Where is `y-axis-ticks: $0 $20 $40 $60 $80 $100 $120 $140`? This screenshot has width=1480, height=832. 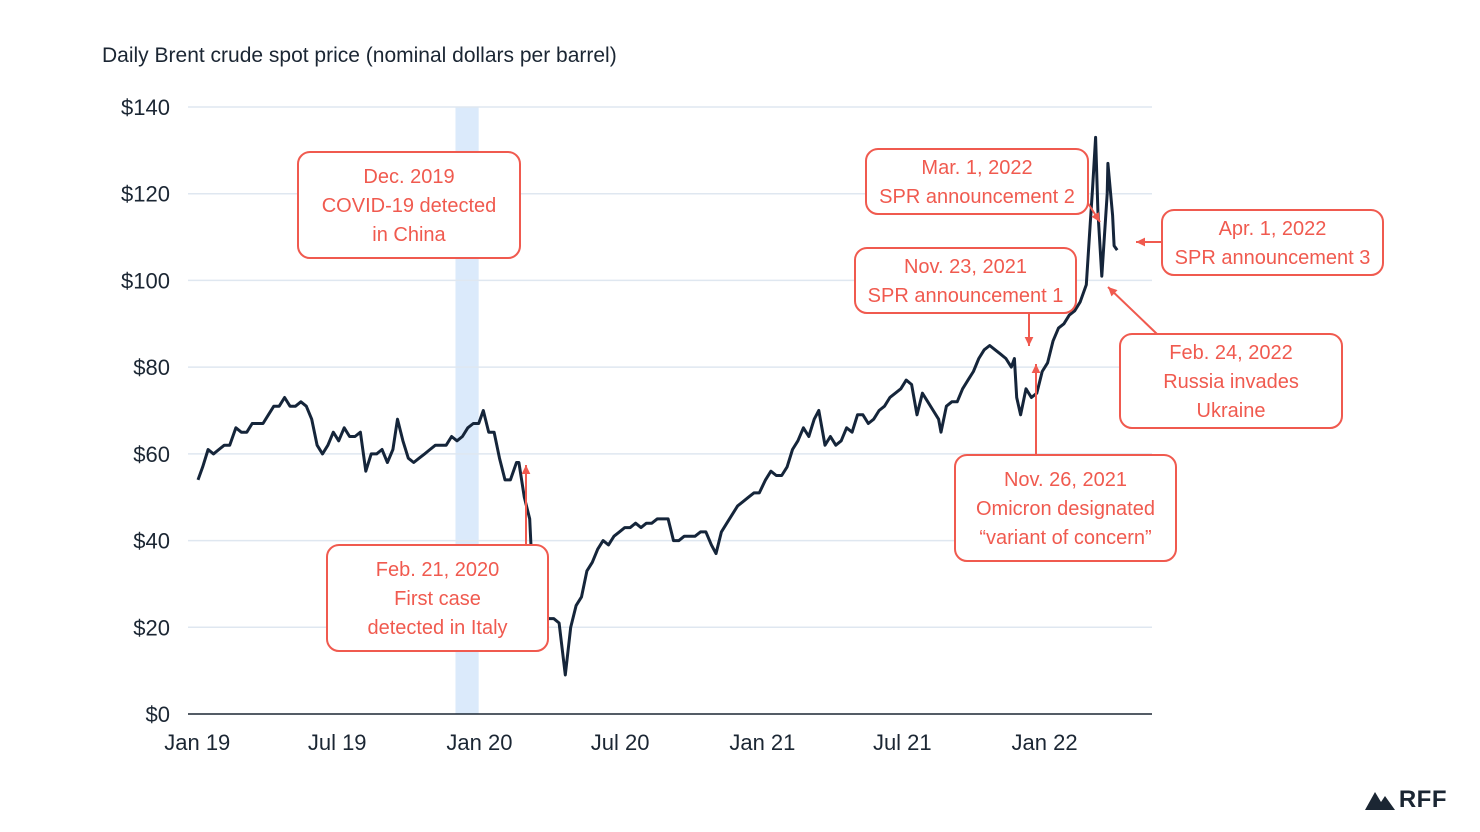
y-axis-ticks: $0 $20 $40 $60 $80 $100 $120 $140 is located at coordinates (145, 411).